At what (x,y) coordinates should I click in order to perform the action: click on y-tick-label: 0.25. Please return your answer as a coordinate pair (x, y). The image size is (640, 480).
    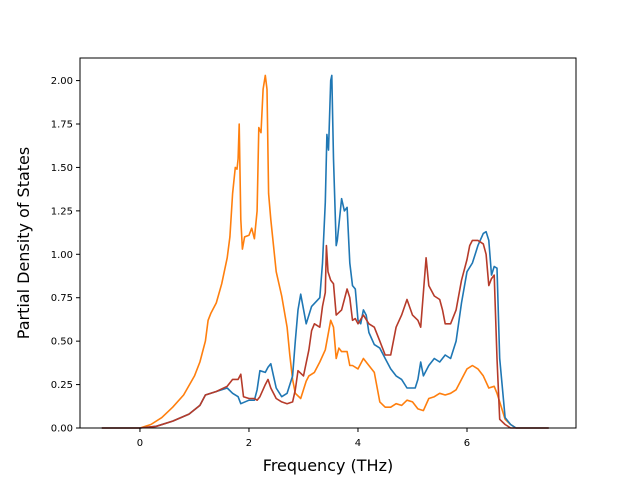
    Looking at the image, I should click on (62, 385).